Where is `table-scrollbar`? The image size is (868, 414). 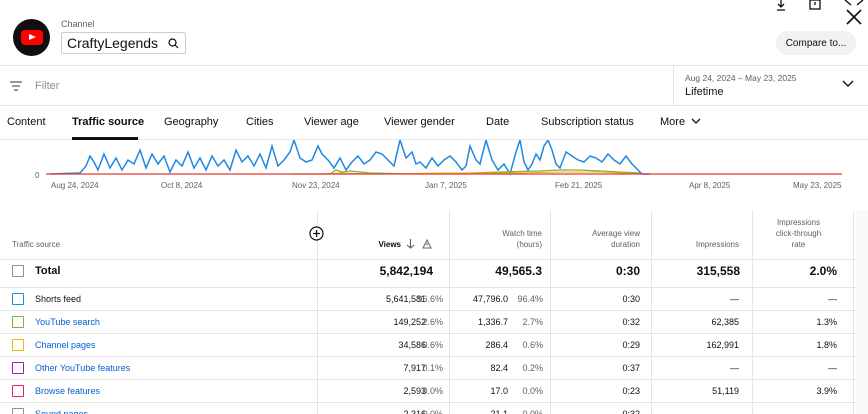 table-scrollbar is located at coordinates (862, 312).